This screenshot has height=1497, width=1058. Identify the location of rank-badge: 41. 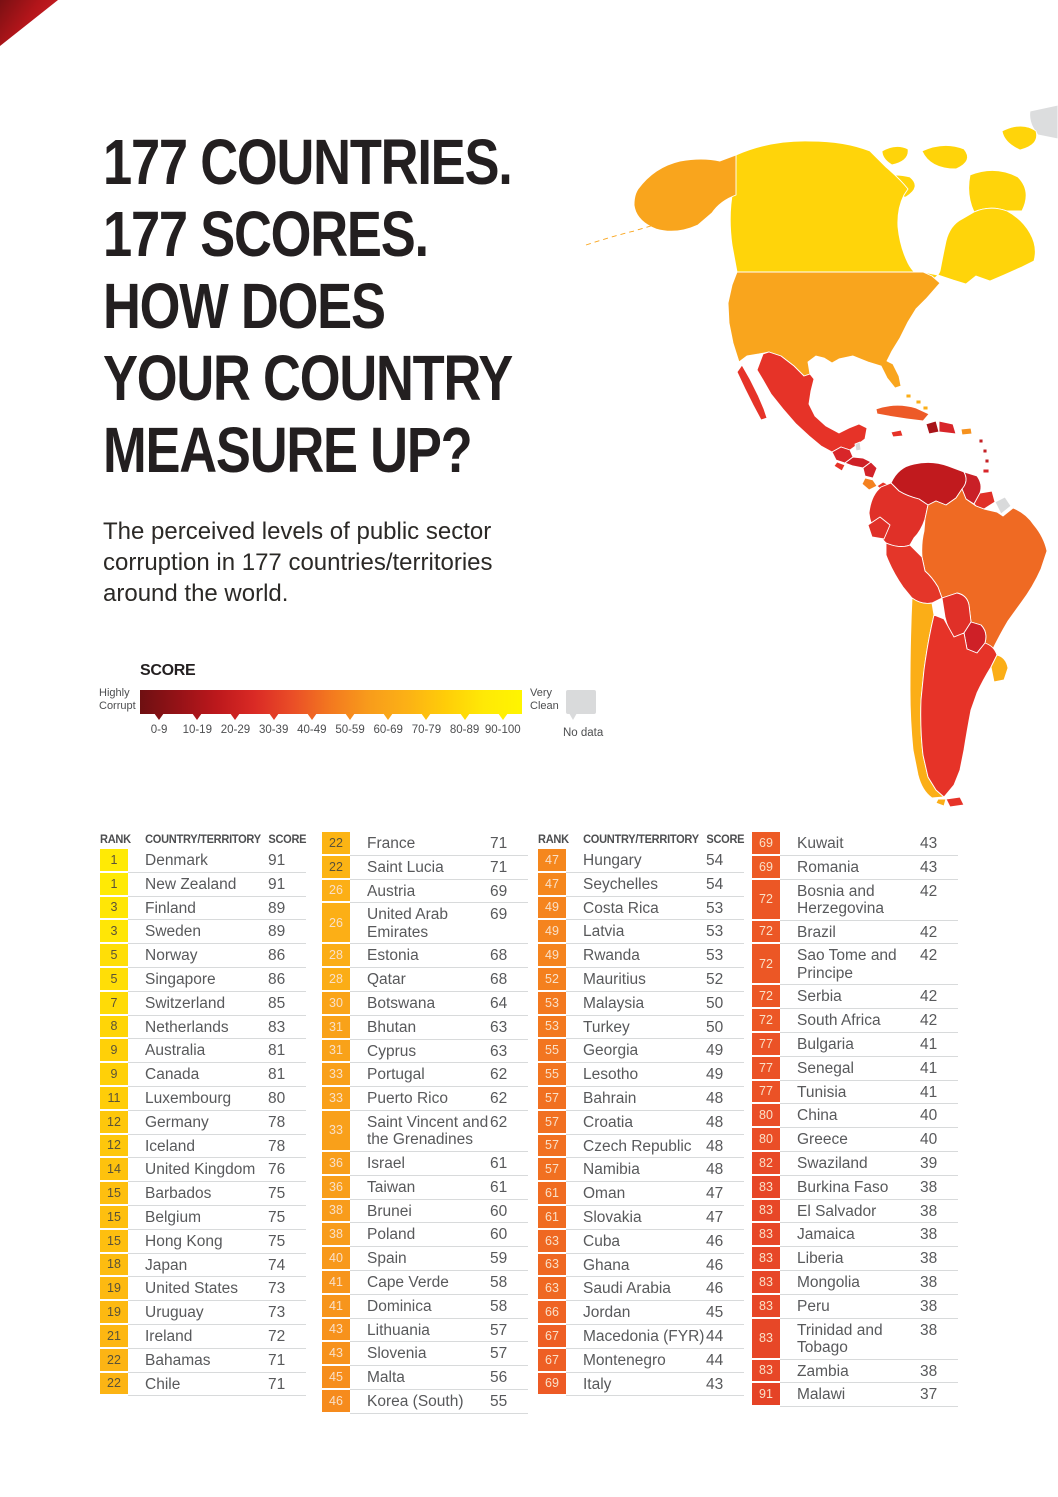
(336, 1281).